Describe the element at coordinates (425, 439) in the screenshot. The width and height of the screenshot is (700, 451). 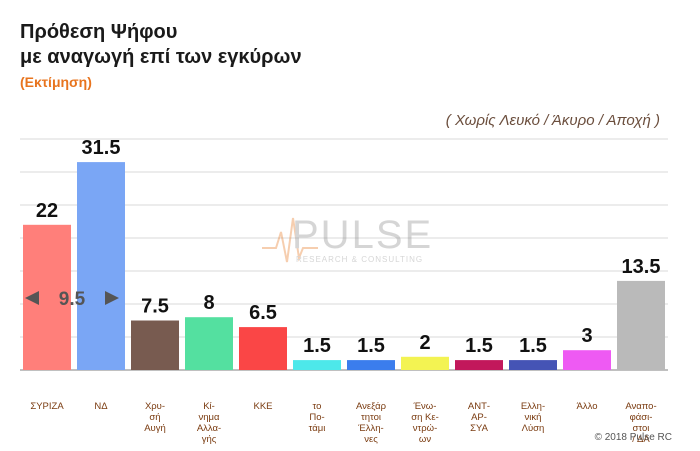
I see `category-label-line: ων` at that location.